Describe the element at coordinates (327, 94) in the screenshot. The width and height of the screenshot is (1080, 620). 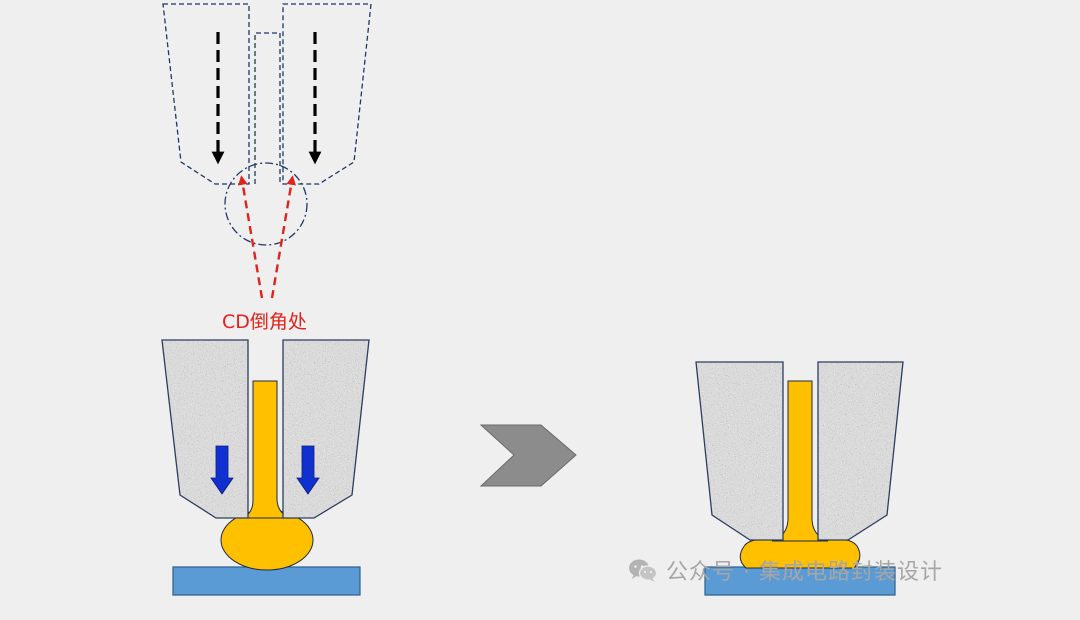
I see `capillary-outline-right` at that location.